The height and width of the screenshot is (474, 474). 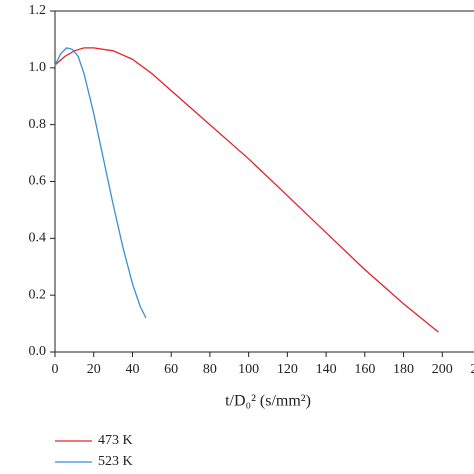 I want to click on x-tick-label: 60, so click(x=171, y=369).